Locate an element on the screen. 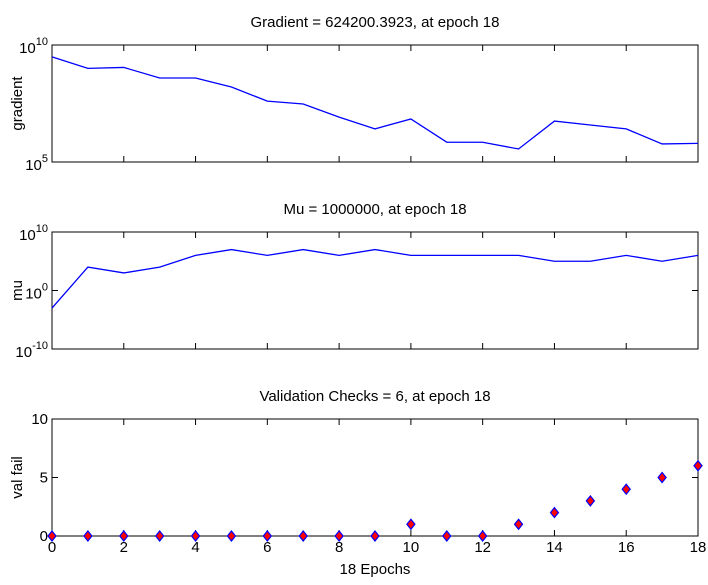  y-axis-label: gradient is located at coordinates (17, 103).